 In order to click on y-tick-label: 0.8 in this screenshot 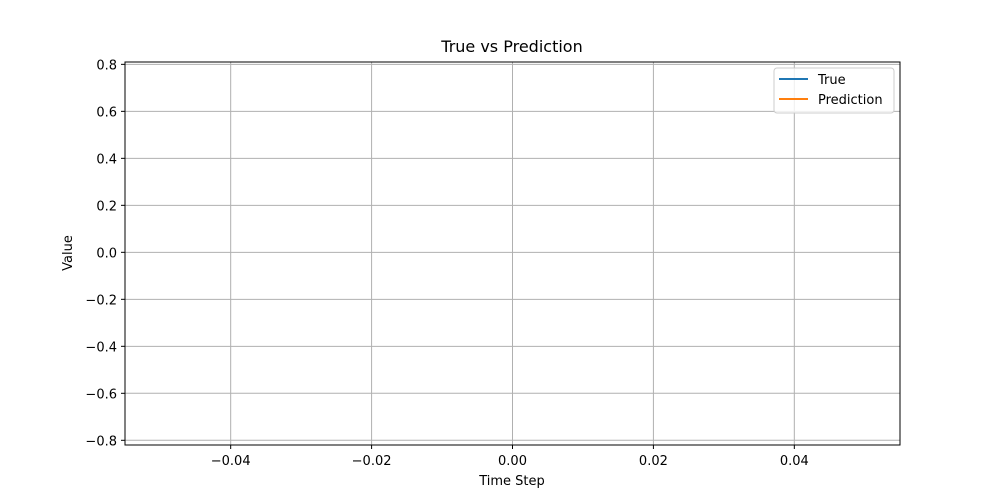, I will do `click(106, 65)`.